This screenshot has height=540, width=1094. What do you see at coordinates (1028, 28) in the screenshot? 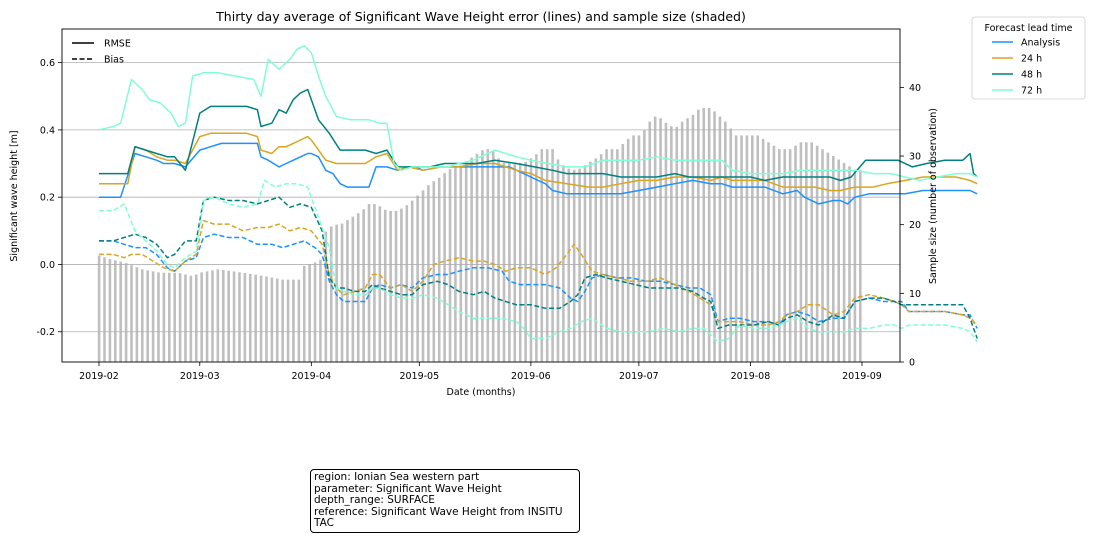
I see `legend-title: Forecast lead time` at bounding box center [1028, 28].